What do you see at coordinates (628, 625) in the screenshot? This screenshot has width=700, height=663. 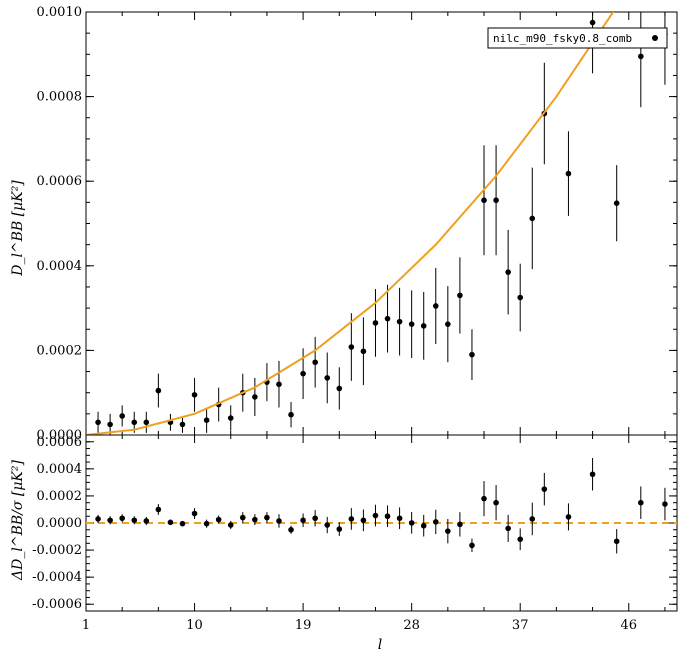 I see `x-tick-label: 46` at bounding box center [628, 625].